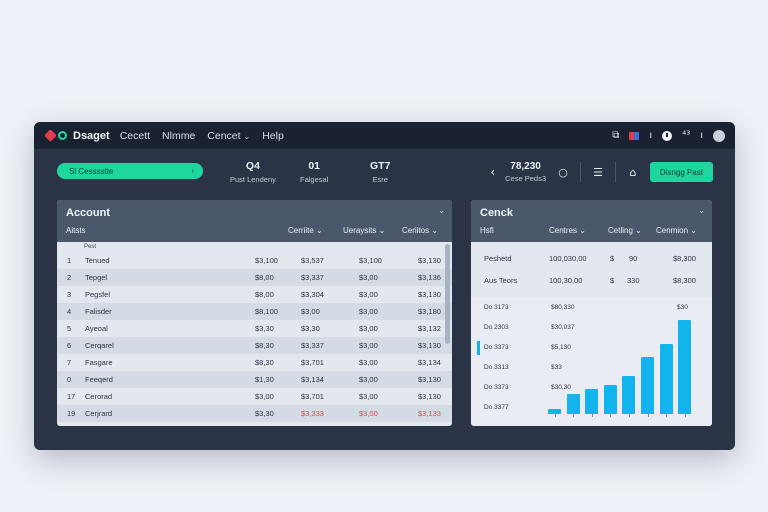  What do you see at coordinates (76, 230) in the screenshot?
I see `column-header-account: Aitsts` at bounding box center [76, 230].